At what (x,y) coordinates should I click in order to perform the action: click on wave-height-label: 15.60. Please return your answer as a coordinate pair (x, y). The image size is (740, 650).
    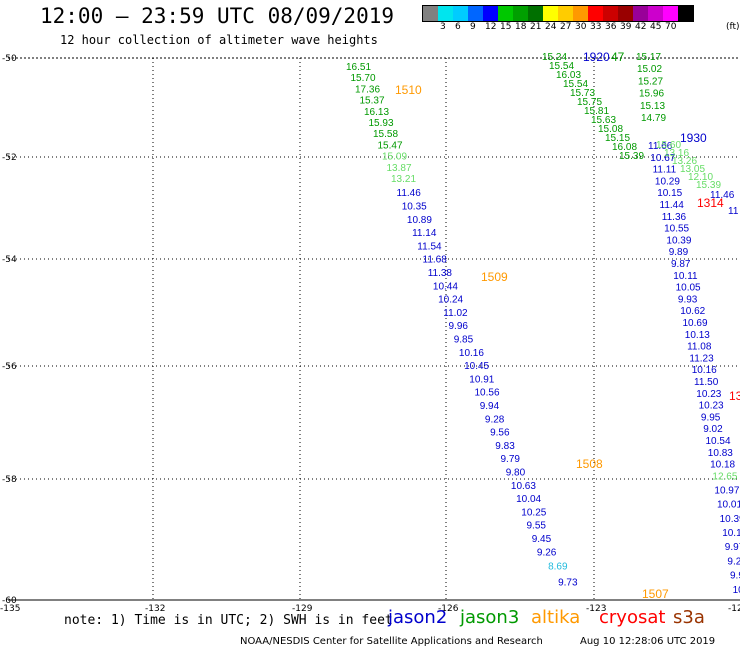
    Looking at the image, I should click on (668, 145).